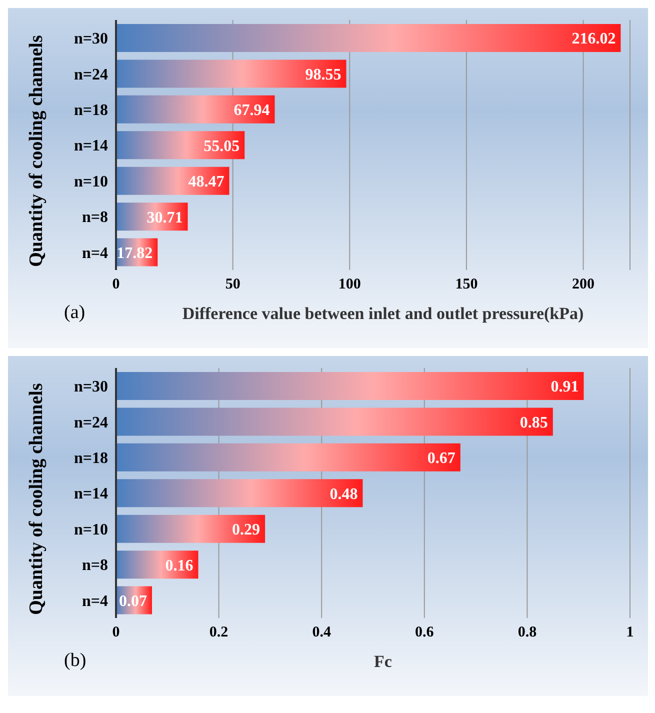  I want to click on x-tick-label: 0.2, so click(218, 632).